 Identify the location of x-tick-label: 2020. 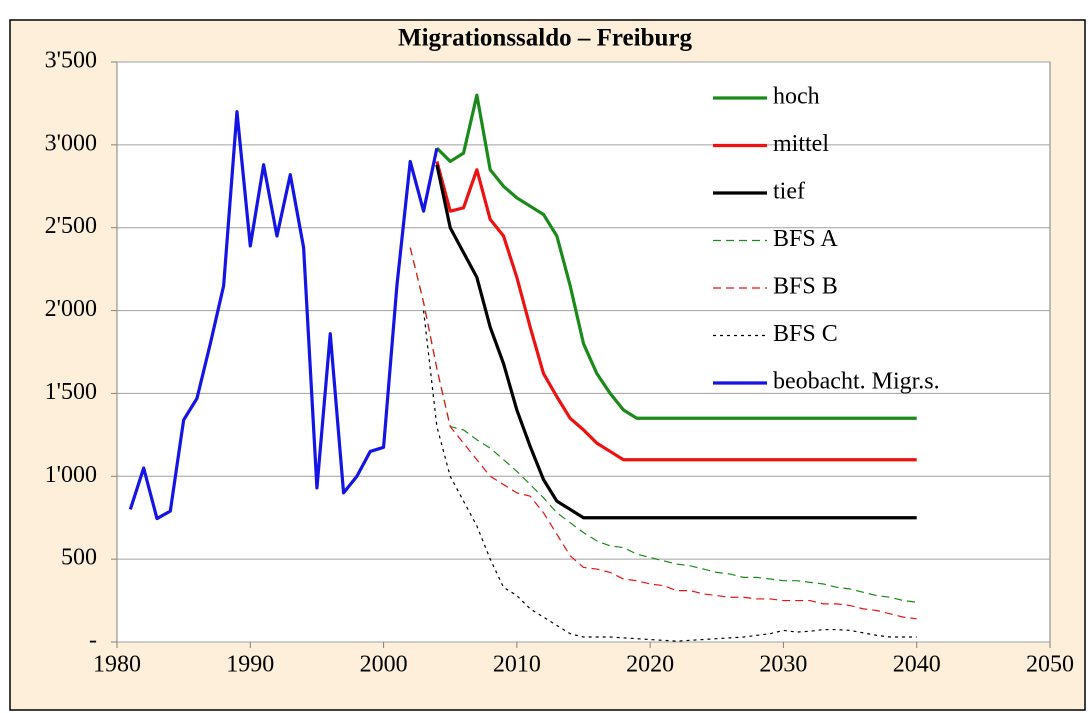
(650, 665).